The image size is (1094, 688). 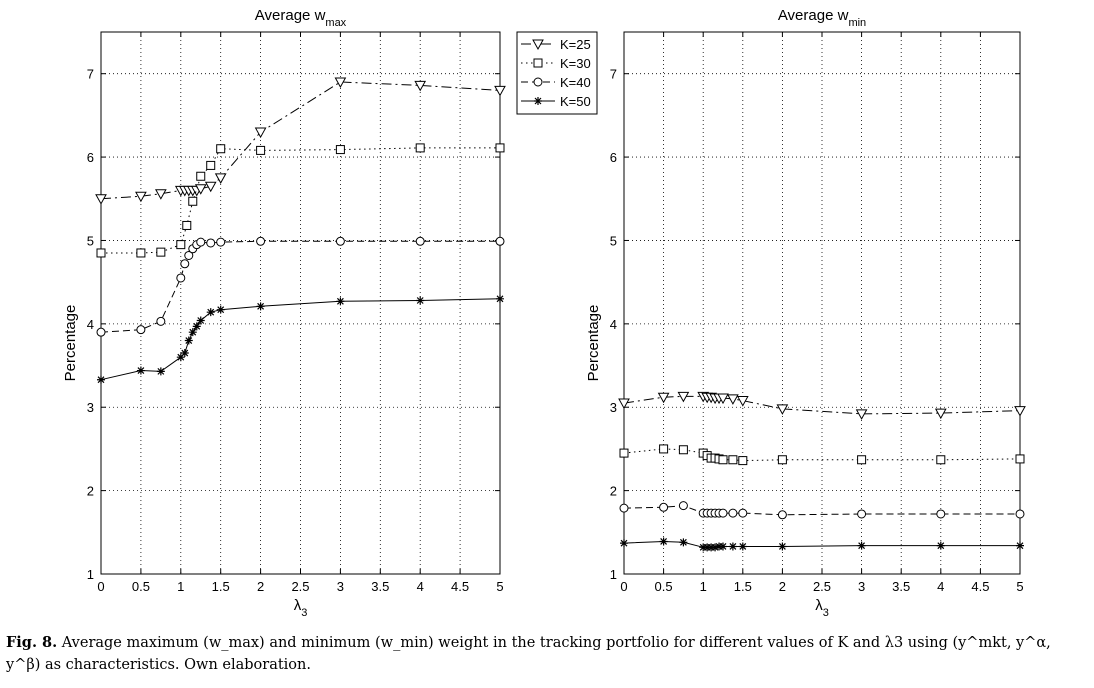 I want to click on x-tick-label: 4, so click(x=940, y=586).